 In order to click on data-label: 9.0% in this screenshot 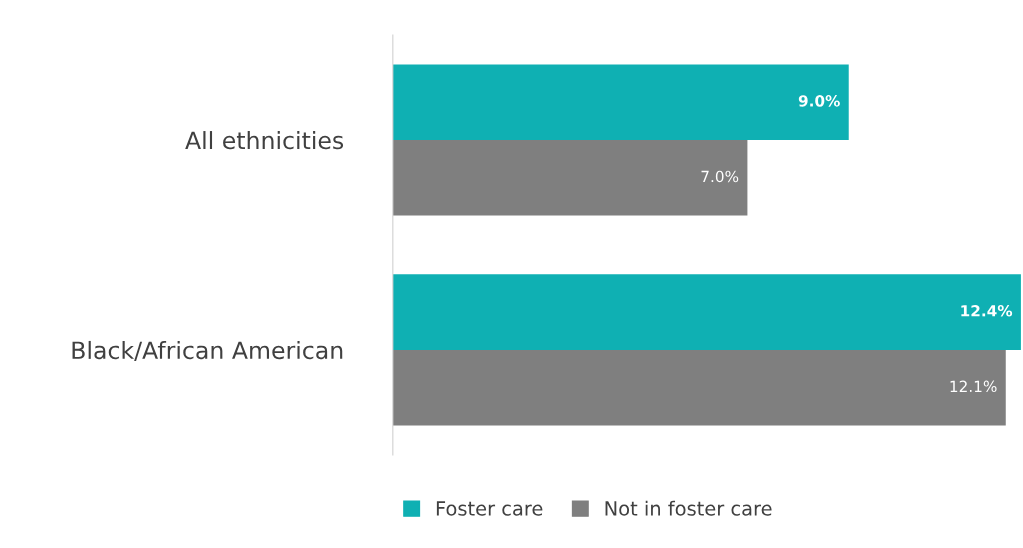, I will do `click(819, 101)`.